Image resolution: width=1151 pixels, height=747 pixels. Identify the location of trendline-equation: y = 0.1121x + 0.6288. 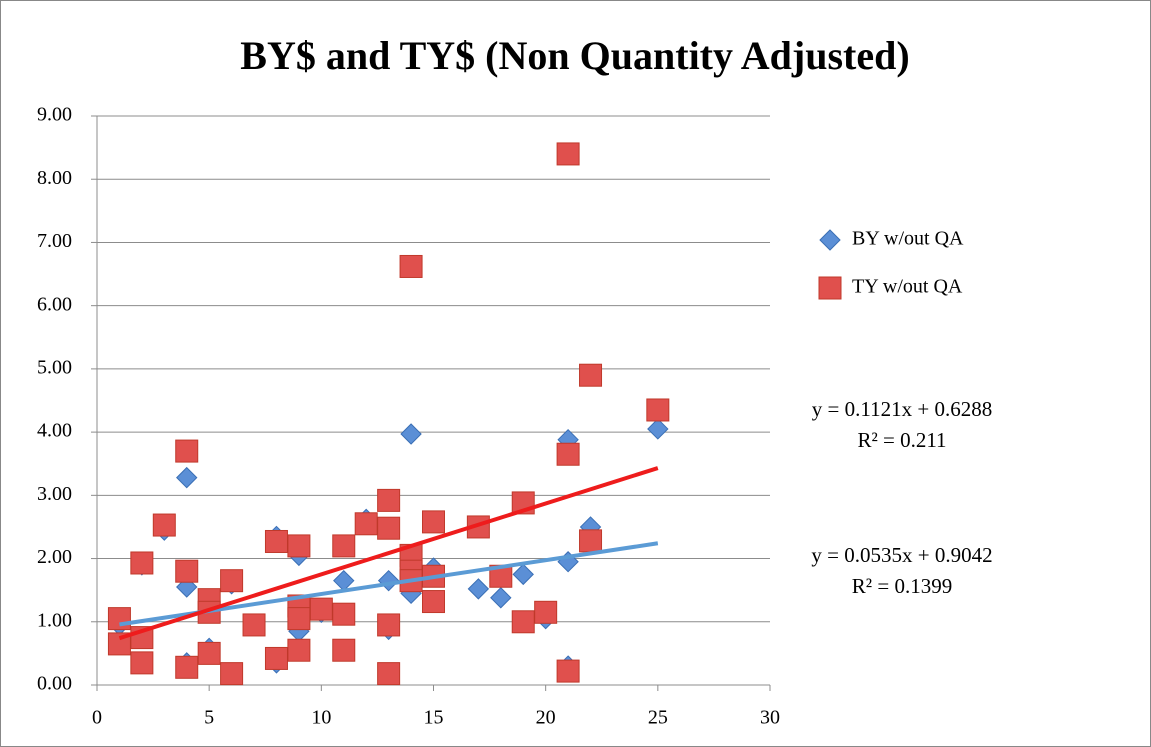
(902, 409).